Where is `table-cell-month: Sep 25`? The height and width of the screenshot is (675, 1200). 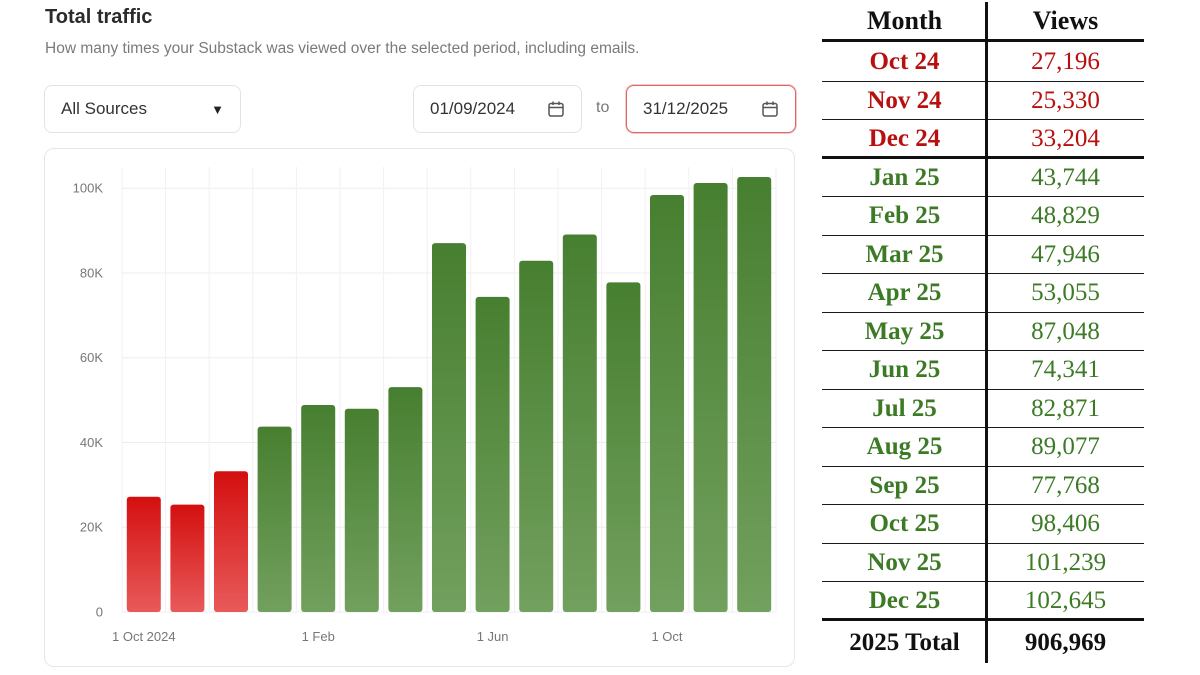 table-cell-month: Sep 25 is located at coordinates (904, 485).